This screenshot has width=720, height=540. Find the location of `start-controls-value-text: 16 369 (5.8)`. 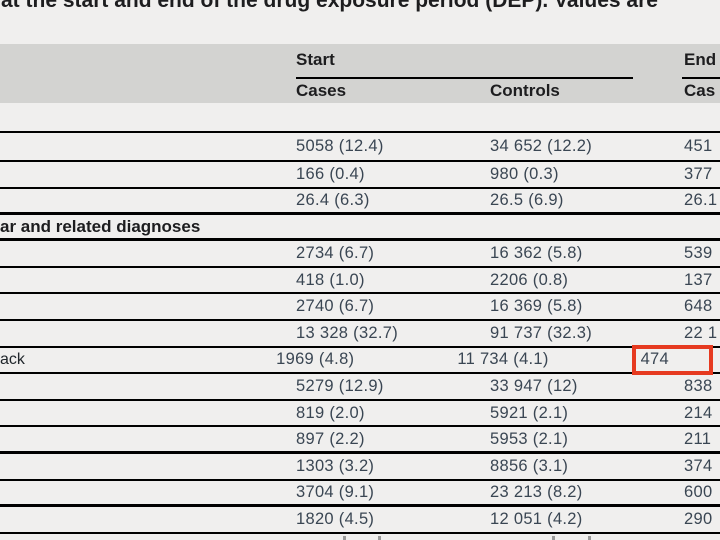

start-controls-value-text: 16 369 (5.8) is located at coordinates (536, 306).